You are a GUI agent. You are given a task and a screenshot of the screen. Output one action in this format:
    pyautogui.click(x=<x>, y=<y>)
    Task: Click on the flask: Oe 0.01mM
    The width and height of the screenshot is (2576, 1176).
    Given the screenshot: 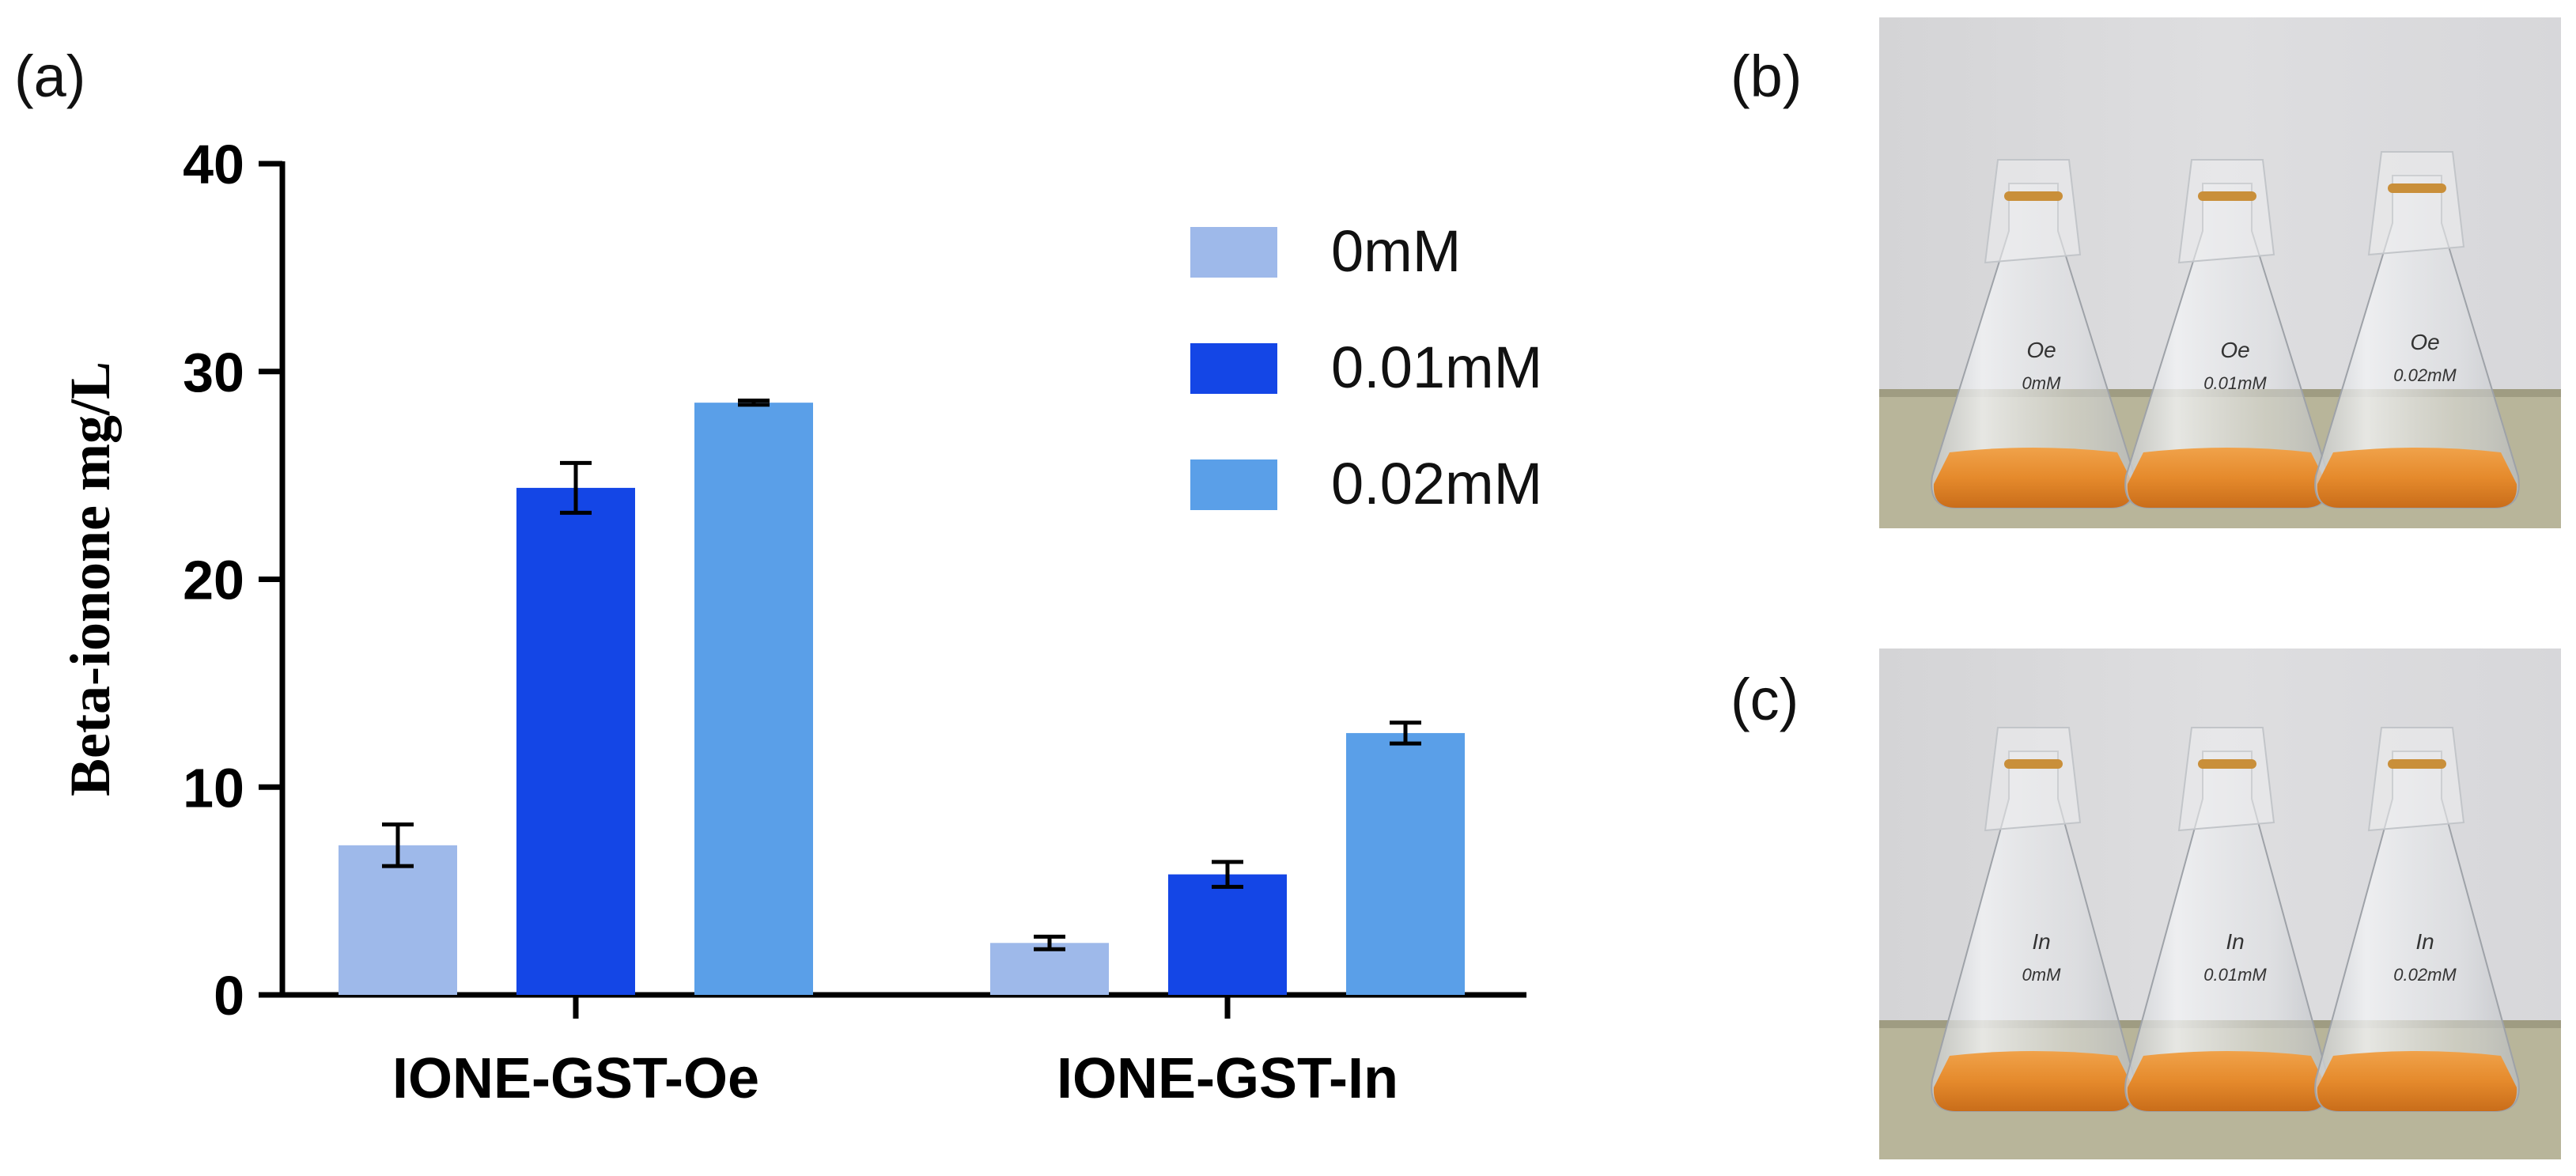 What is the action you would take?
    pyautogui.click(x=2227, y=334)
    